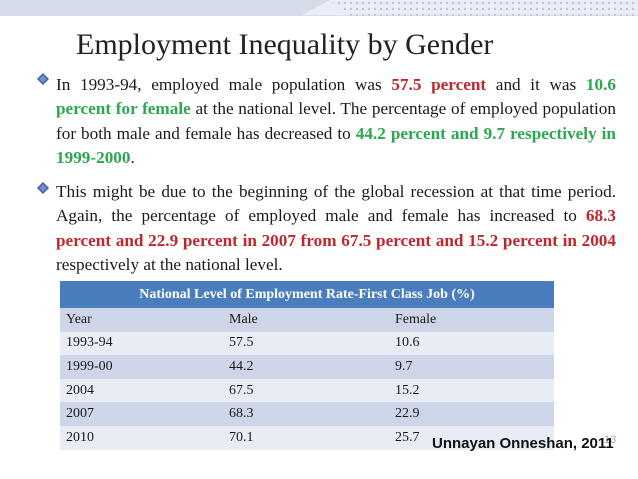  I want to click on source-citation: Unnayan Onneshan, 2011, so click(523, 443).